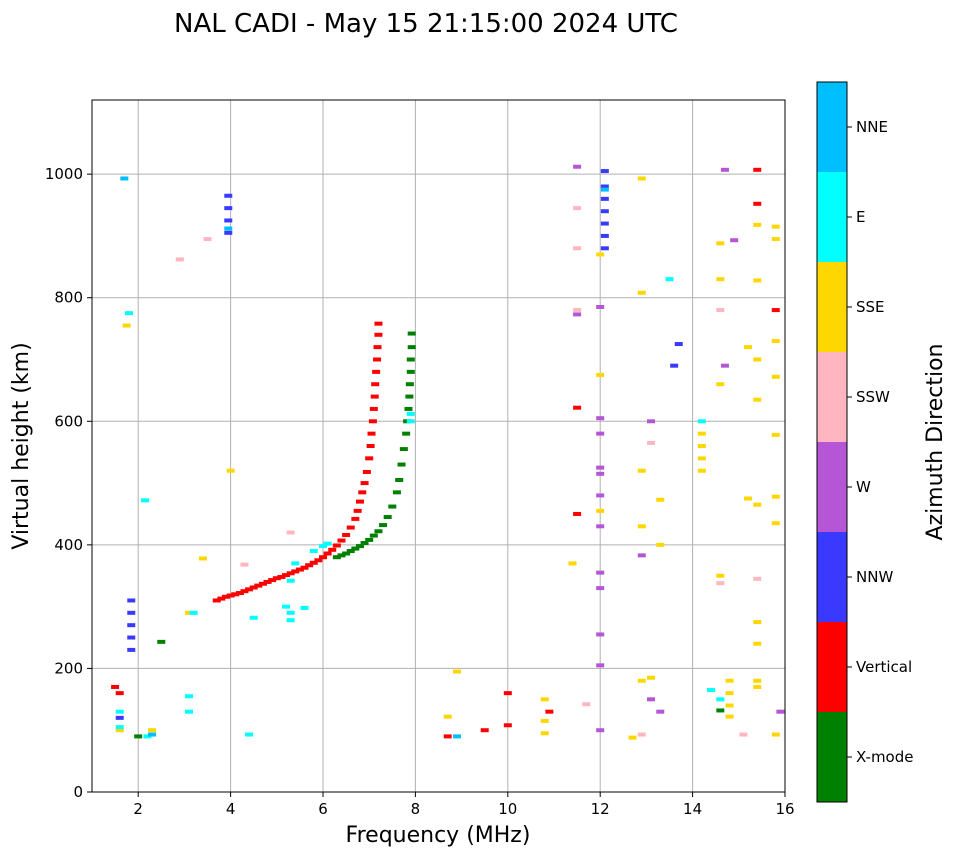  What do you see at coordinates (138, 809) in the screenshot?
I see `x-tick-label: 2` at bounding box center [138, 809].